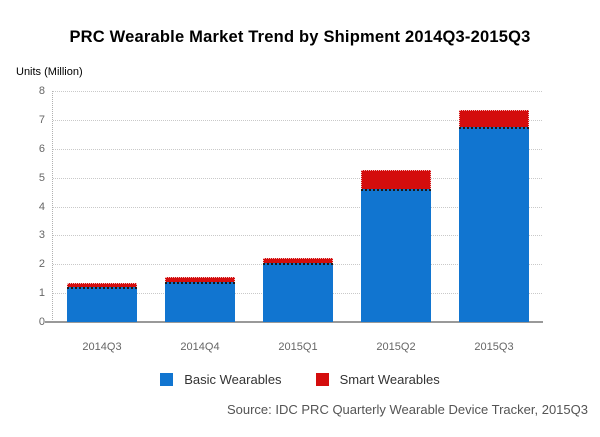 This screenshot has height=437, width=600. Describe the element at coordinates (41, 206) in the screenshot. I see `y-tick-label-4: 4` at that location.